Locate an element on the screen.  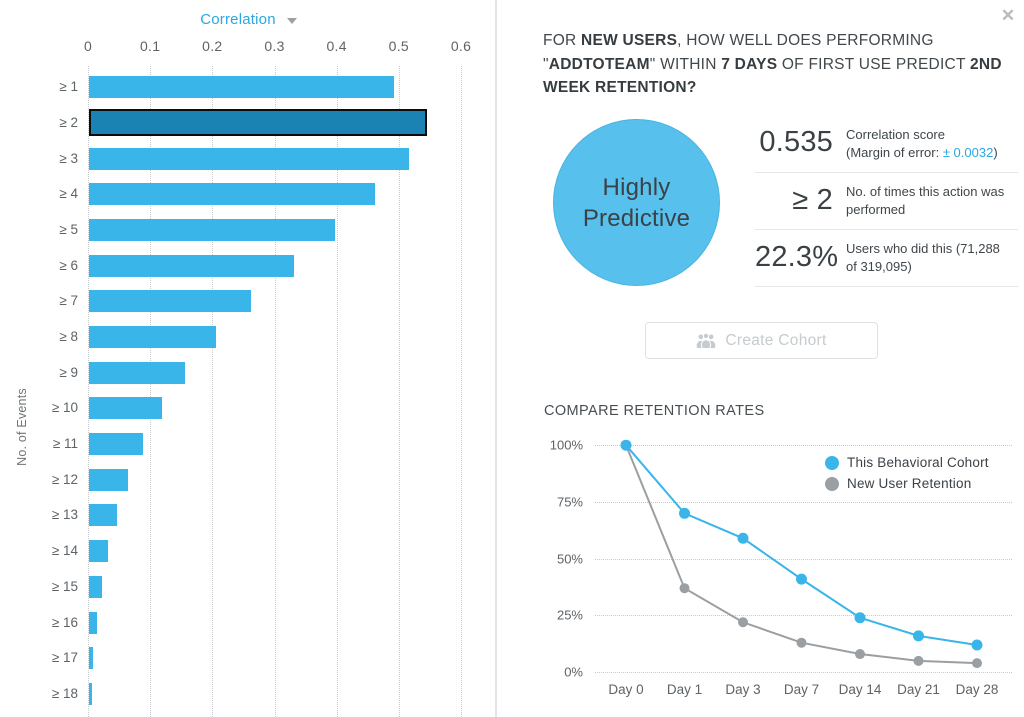
stat-label-blue-part: ± 0.0032 is located at coordinates (968, 152).